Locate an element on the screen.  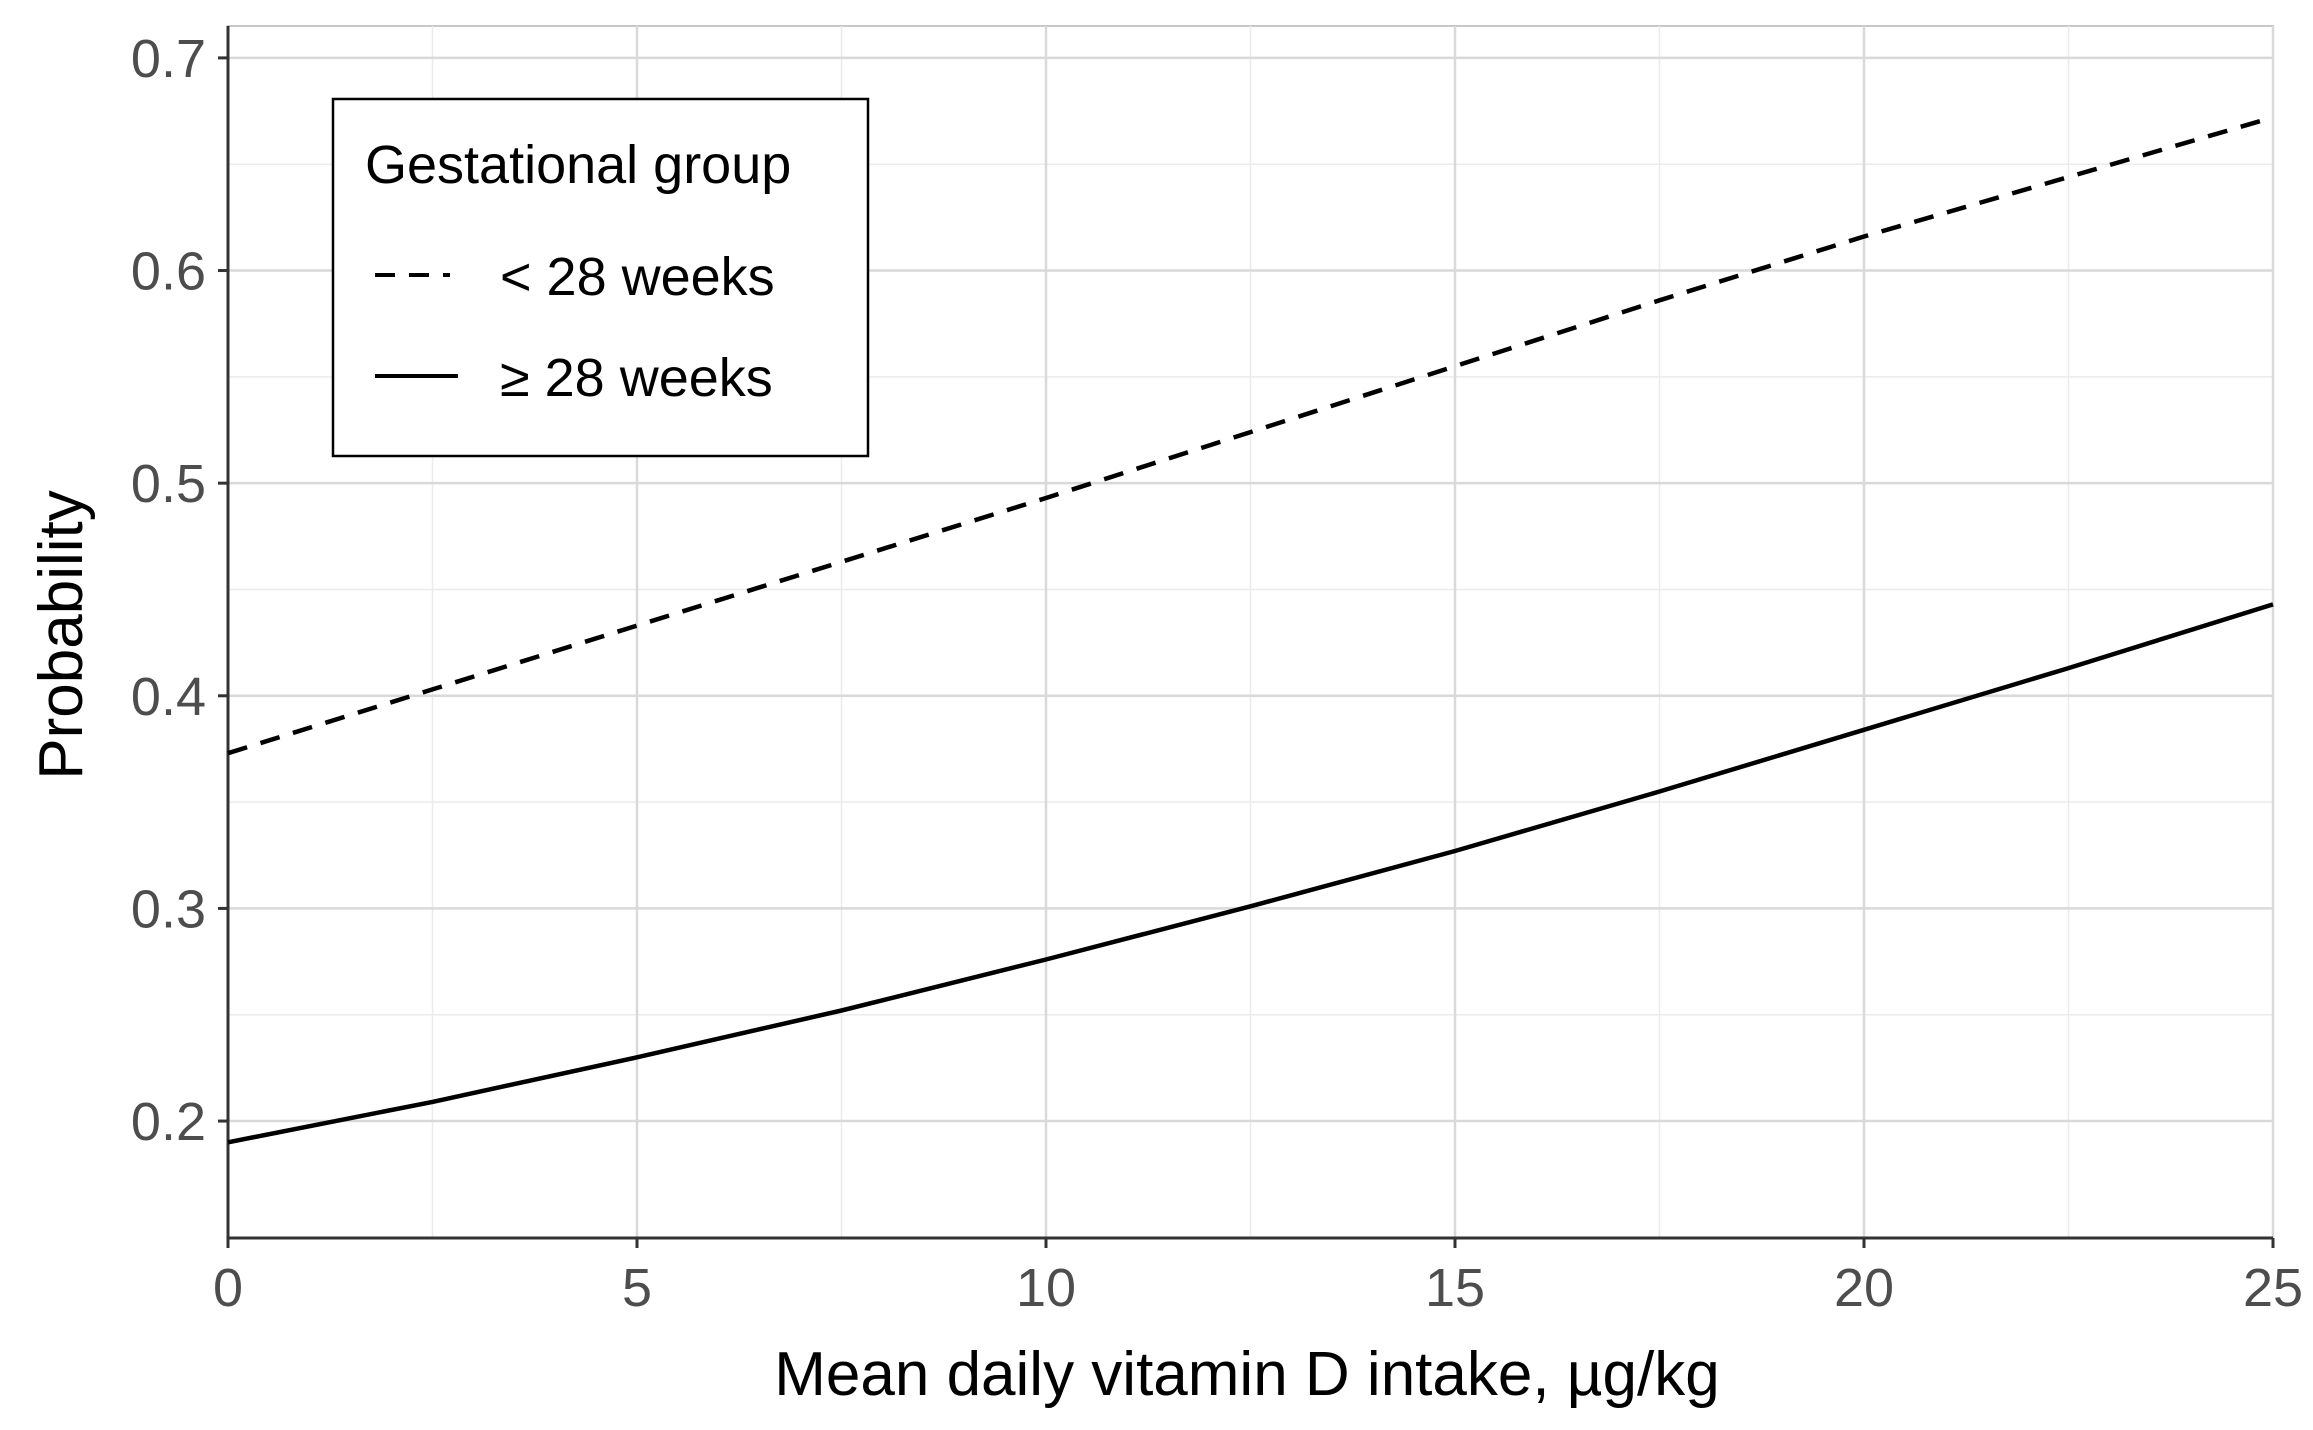
legend-title: Gestational group is located at coordinates (578, 165).